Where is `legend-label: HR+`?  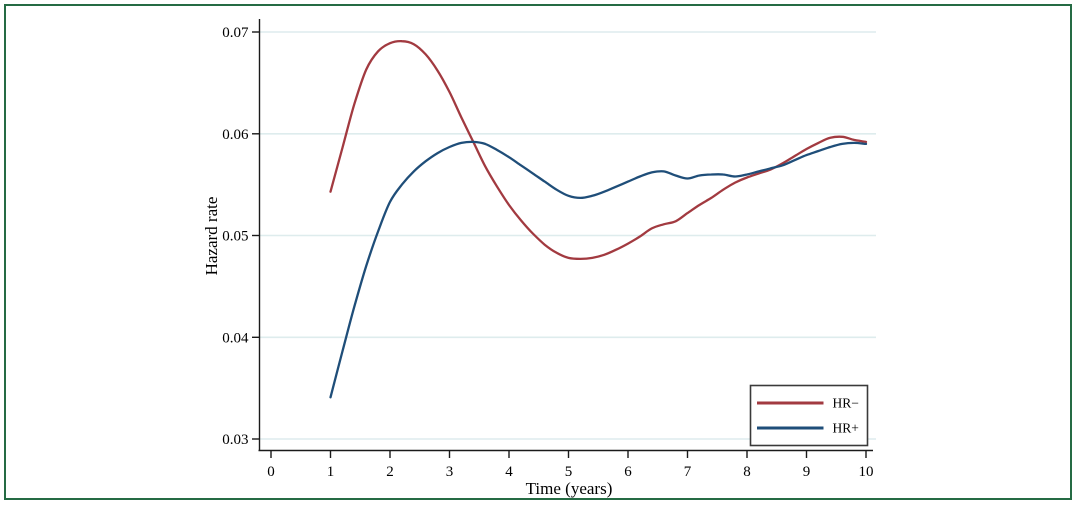
legend-label: HR+ is located at coordinates (846, 428).